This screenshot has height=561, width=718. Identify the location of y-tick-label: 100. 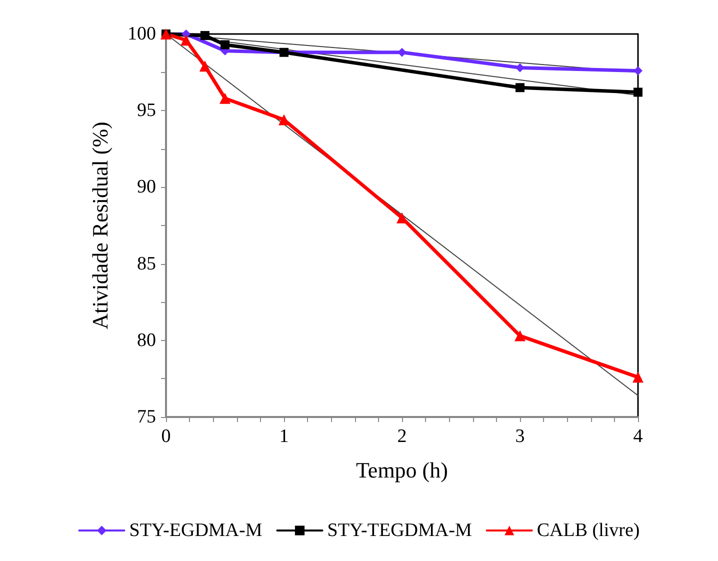
(142, 34).